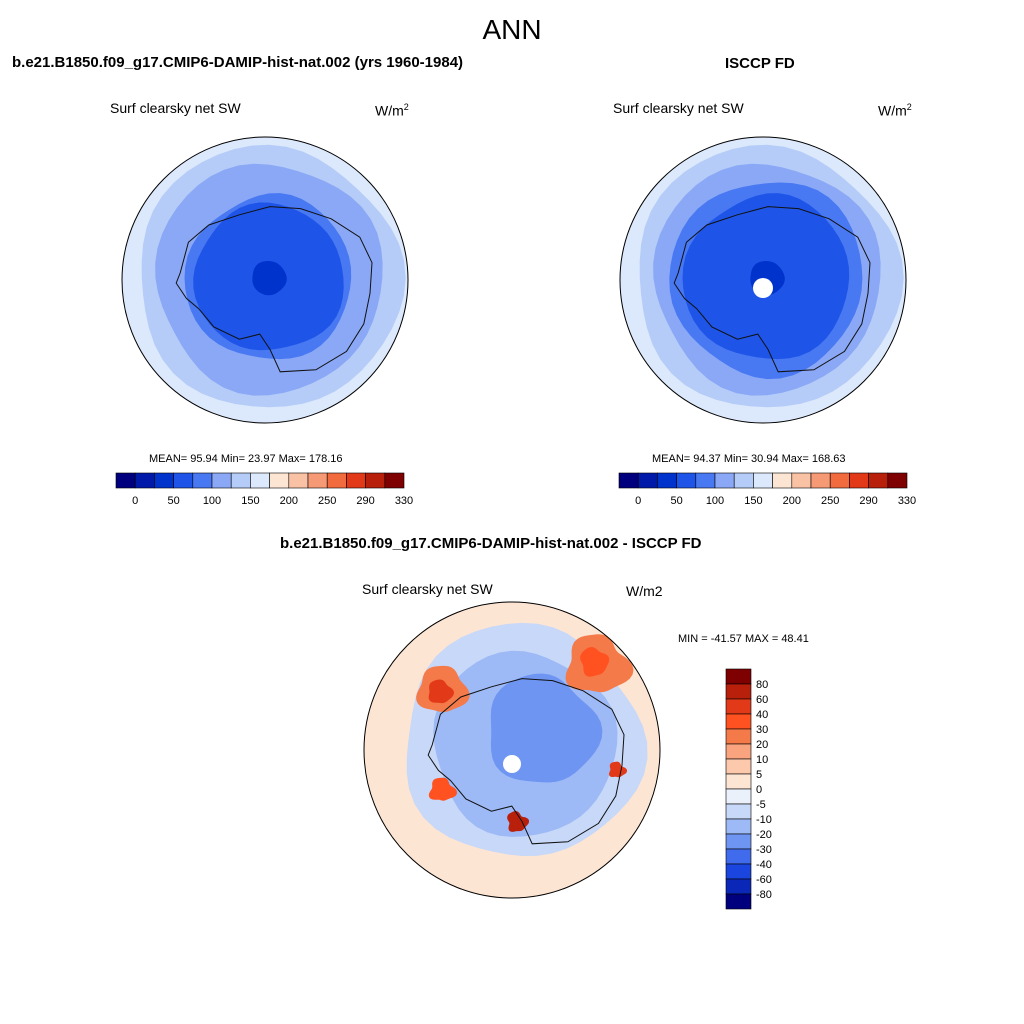 This screenshot has height=1024, width=1024. What do you see at coordinates (762, 700) in the screenshot?
I see `diff-colorbar-tick-label: 60` at bounding box center [762, 700].